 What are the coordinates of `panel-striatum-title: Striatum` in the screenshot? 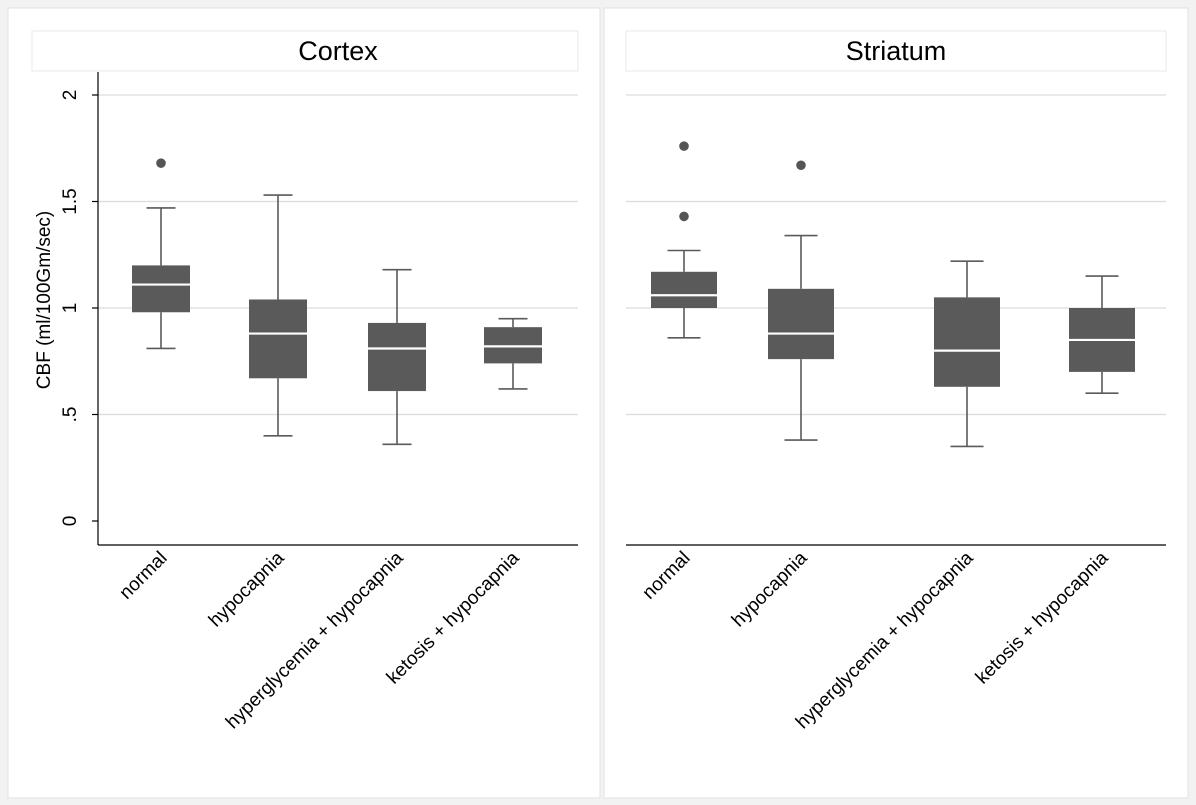 It's located at (896, 51).